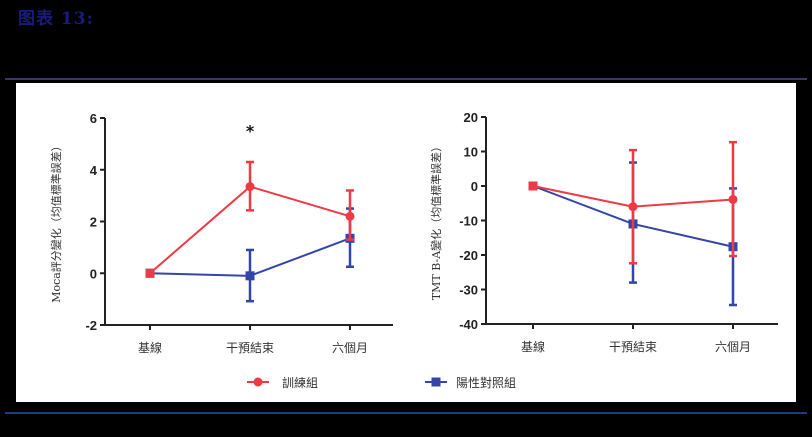 This screenshot has height=437, width=812. What do you see at coordinates (250, 255) in the screenshot?
I see `series-control` at bounding box center [250, 255].